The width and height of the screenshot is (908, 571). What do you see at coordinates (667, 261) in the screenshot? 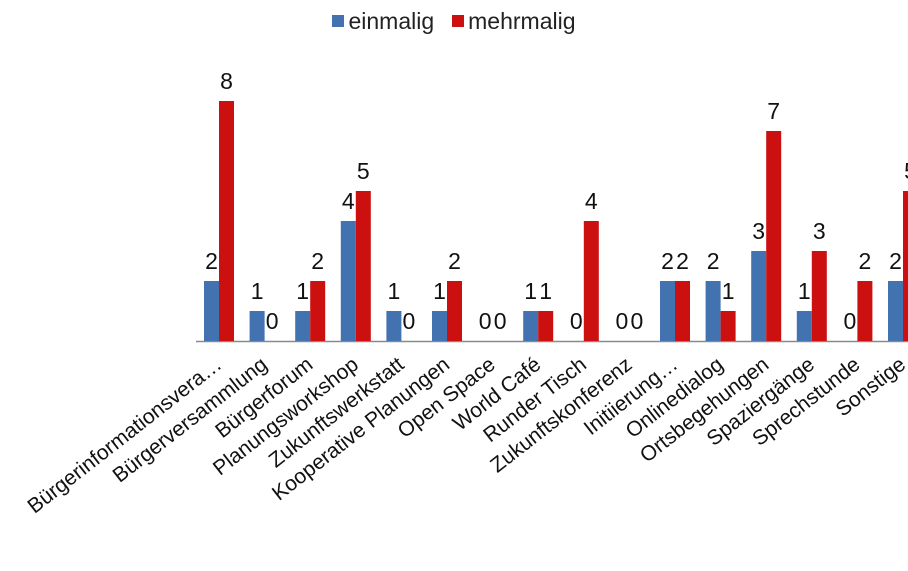
I see `data-label-einmalig-10: 2` at bounding box center [667, 261].